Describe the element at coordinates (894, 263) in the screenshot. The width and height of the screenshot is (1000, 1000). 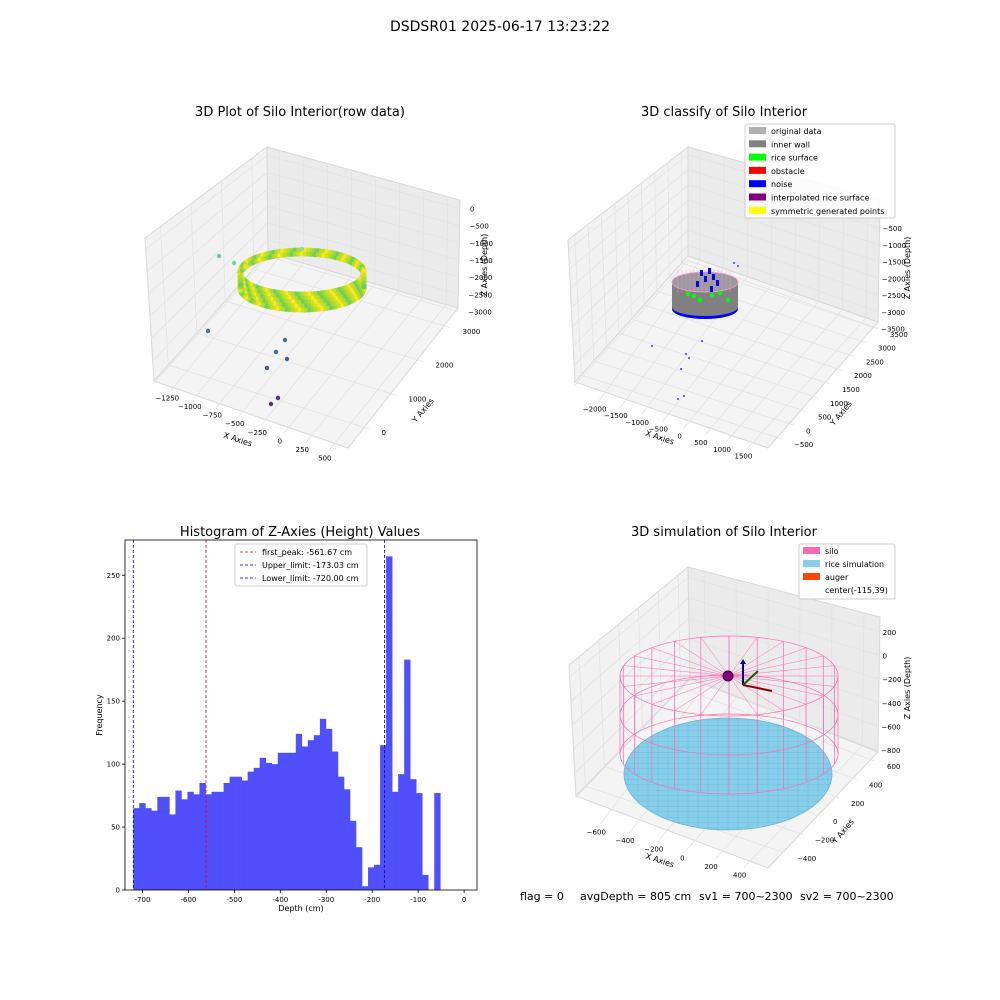
I see `classify-3d-z-tick-label: −1500` at that location.